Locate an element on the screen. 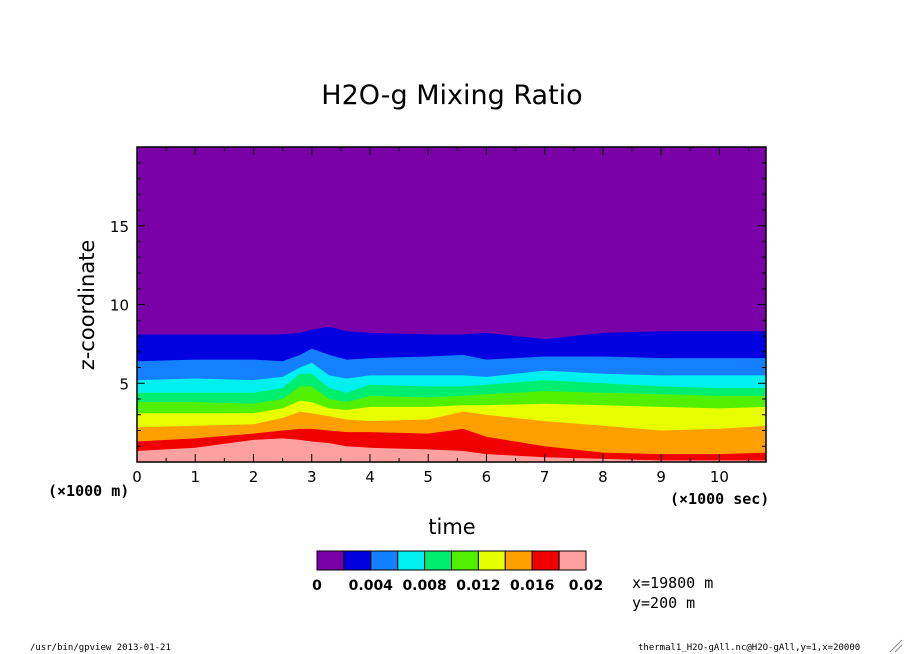 This screenshot has width=904, height=654. y-tick-label: 15 is located at coordinates (119, 227).